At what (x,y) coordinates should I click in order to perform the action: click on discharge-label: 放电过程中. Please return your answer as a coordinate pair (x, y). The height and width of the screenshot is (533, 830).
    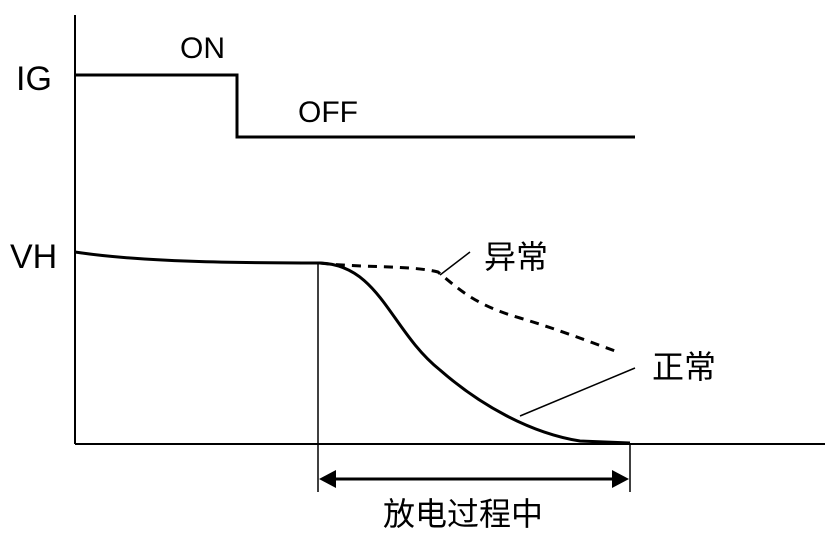
    Looking at the image, I should click on (463, 514).